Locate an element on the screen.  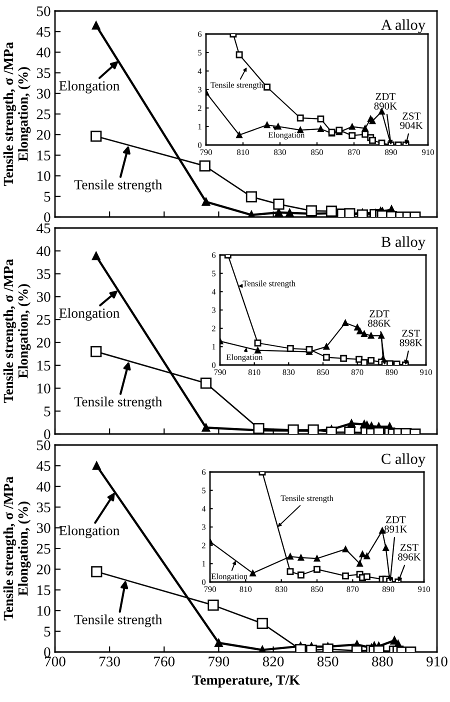
annotation: ZDT 891K is located at coordinates (396, 524).